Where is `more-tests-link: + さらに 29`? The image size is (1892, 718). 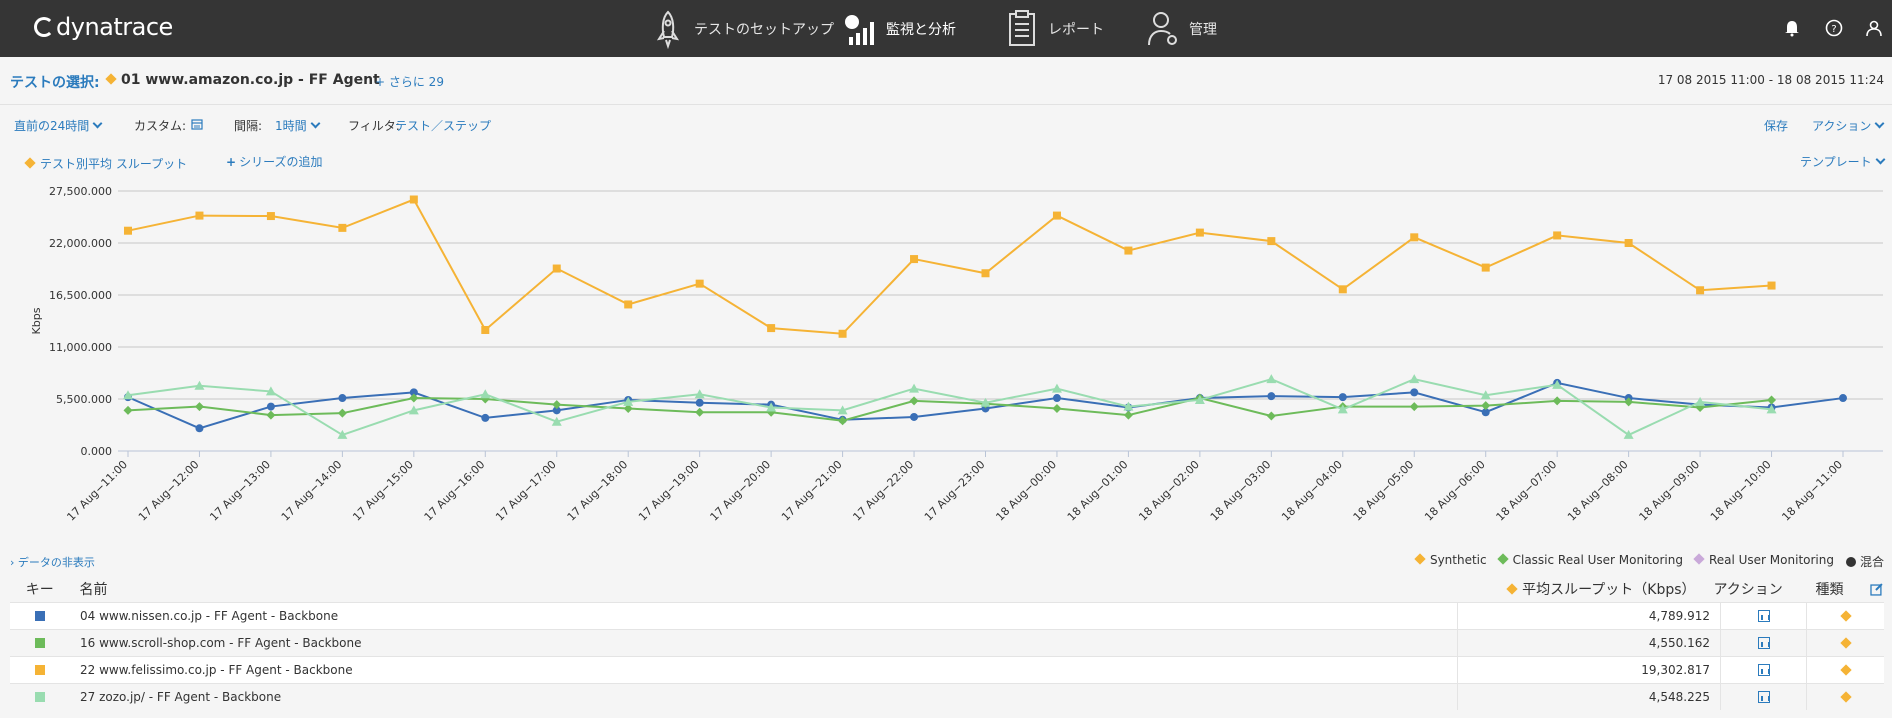
more-tests-link: + さらに 29 is located at coordinates (409, 82).